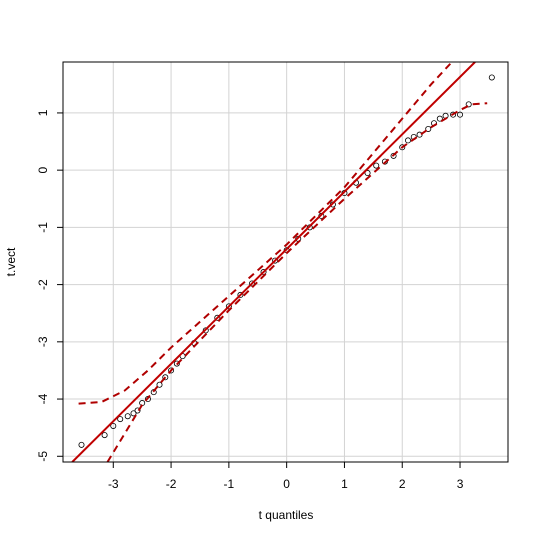 This screenshot has height=540, width=540. Describe the element at coordinates (43, 284) in the screenshot. I see `y-tick-label: -2` at that location.